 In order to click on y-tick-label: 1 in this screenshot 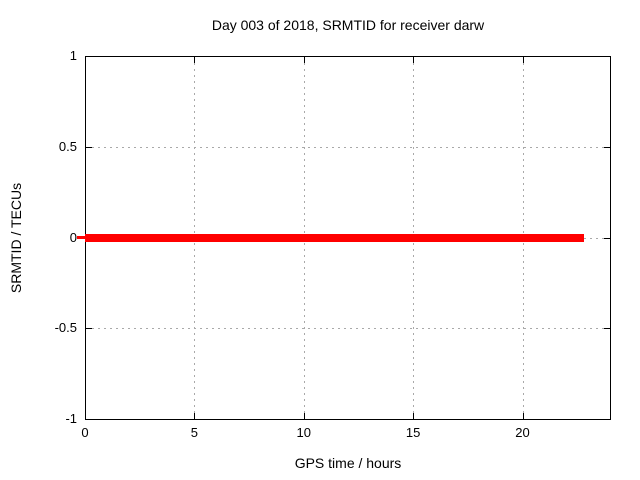, I will do `click(73, 55)`.